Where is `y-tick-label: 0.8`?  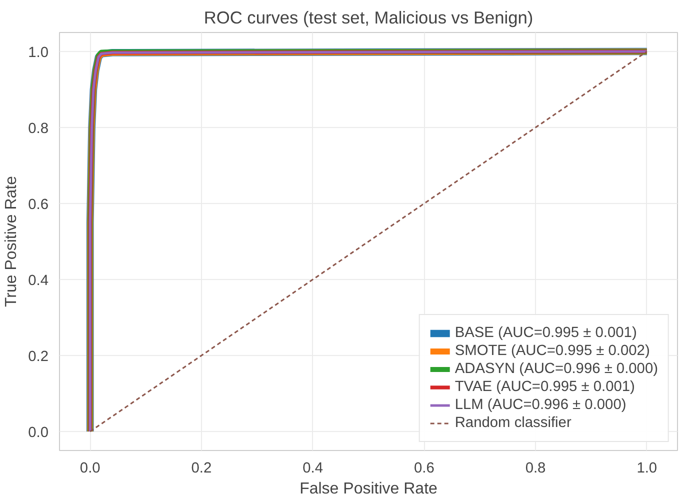
y-tick-label: 0.8 is located at coordinates (38, 129).